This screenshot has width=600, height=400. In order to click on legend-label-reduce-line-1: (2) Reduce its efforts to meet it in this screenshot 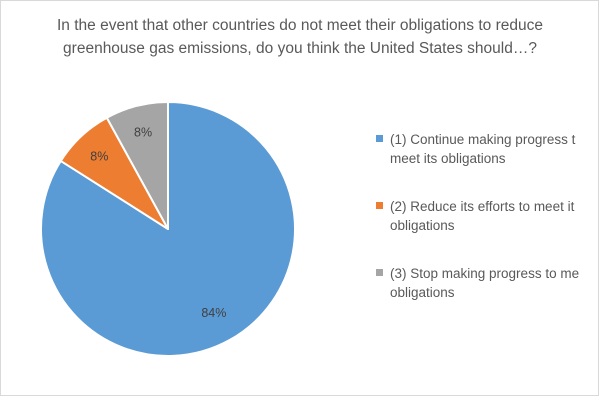, I will do `click(482, 206)`.